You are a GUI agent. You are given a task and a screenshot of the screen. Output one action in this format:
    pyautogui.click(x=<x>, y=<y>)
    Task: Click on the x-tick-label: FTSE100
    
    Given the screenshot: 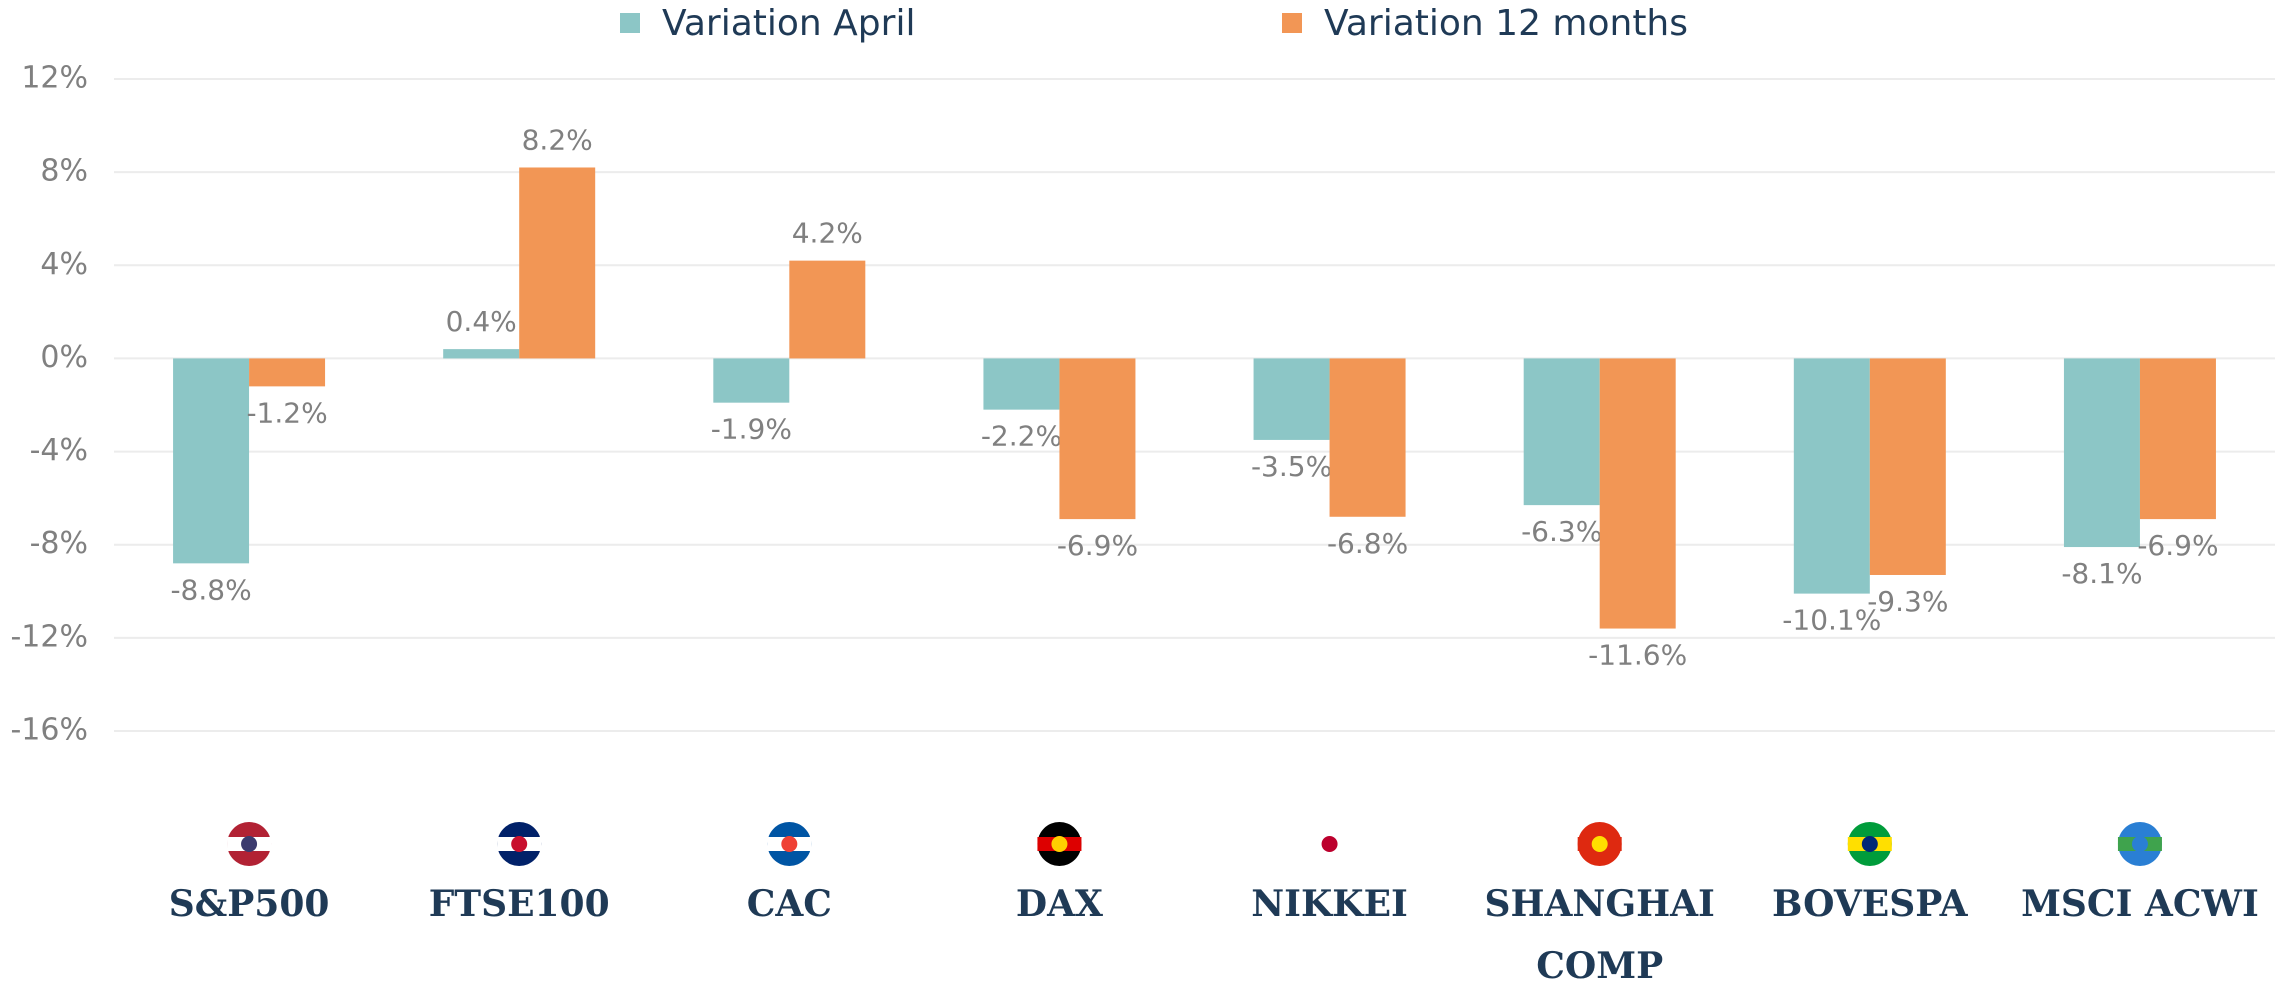 What is the action you would take?
    pyautogui.click(x=519, y=904)
    